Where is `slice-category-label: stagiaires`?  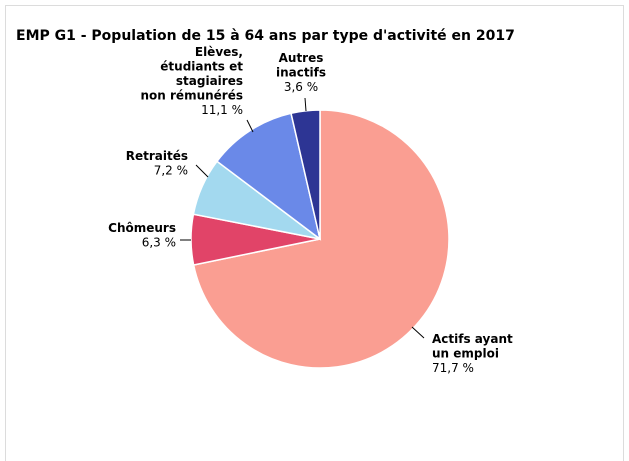 slice-category-label: stagiaires is located at coordinates (209, 81).